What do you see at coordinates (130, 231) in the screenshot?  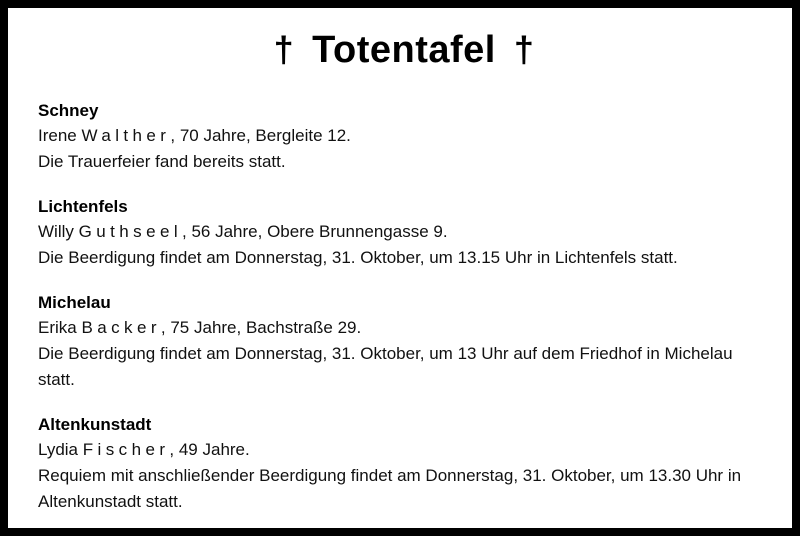 I see `entry-person-surname: Guthseel` at bounding box center [130, 231].